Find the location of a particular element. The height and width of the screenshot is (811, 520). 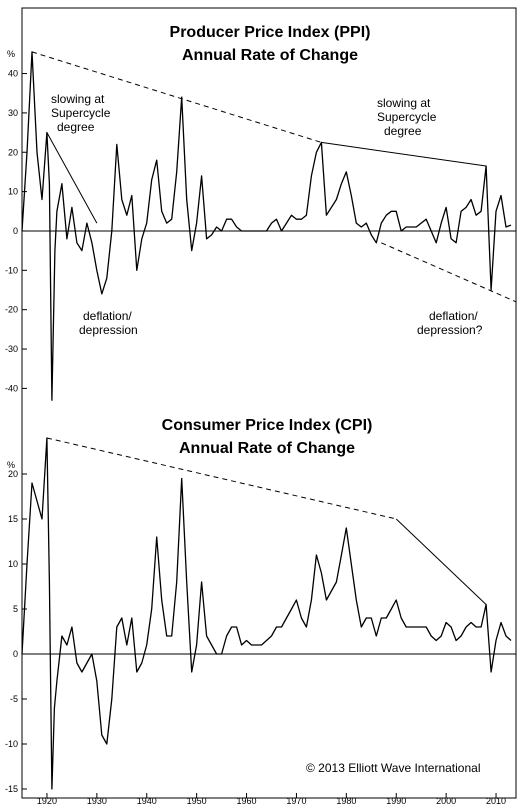

ppi-annotation-4: deflation/ depression? is located at coordinates (450, 323).